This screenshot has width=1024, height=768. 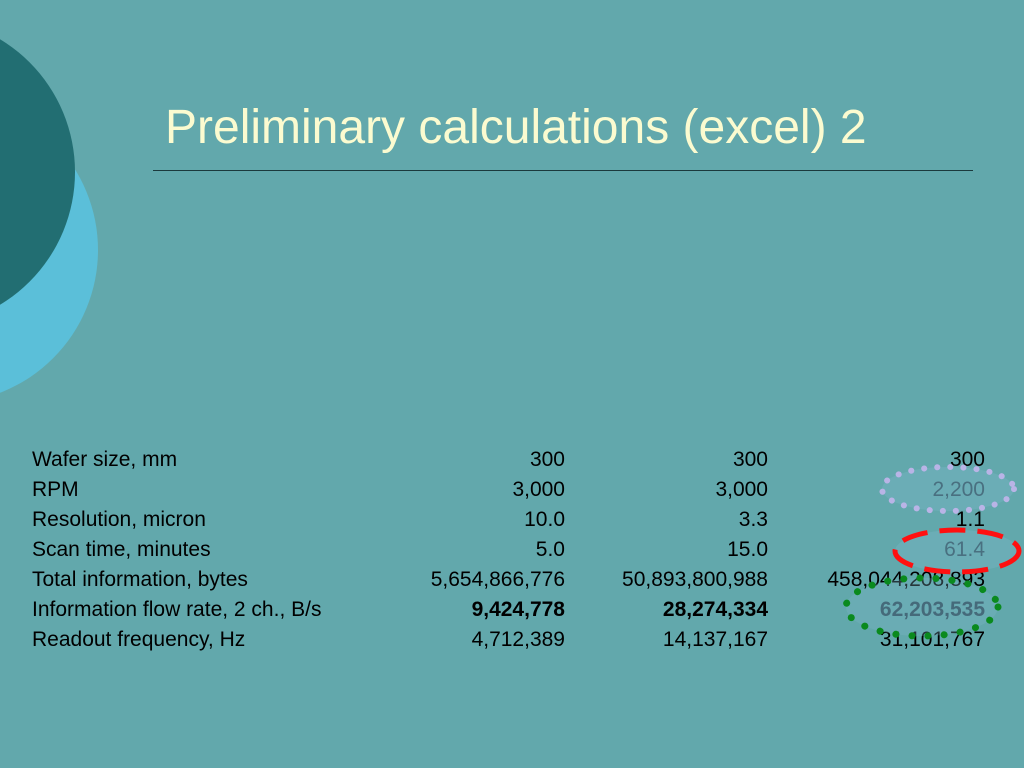 What do you see at coordinates (497, 579) in the screenshot?
I see `value-cell: 5,654,866,776` at bounding box center [497, 579].